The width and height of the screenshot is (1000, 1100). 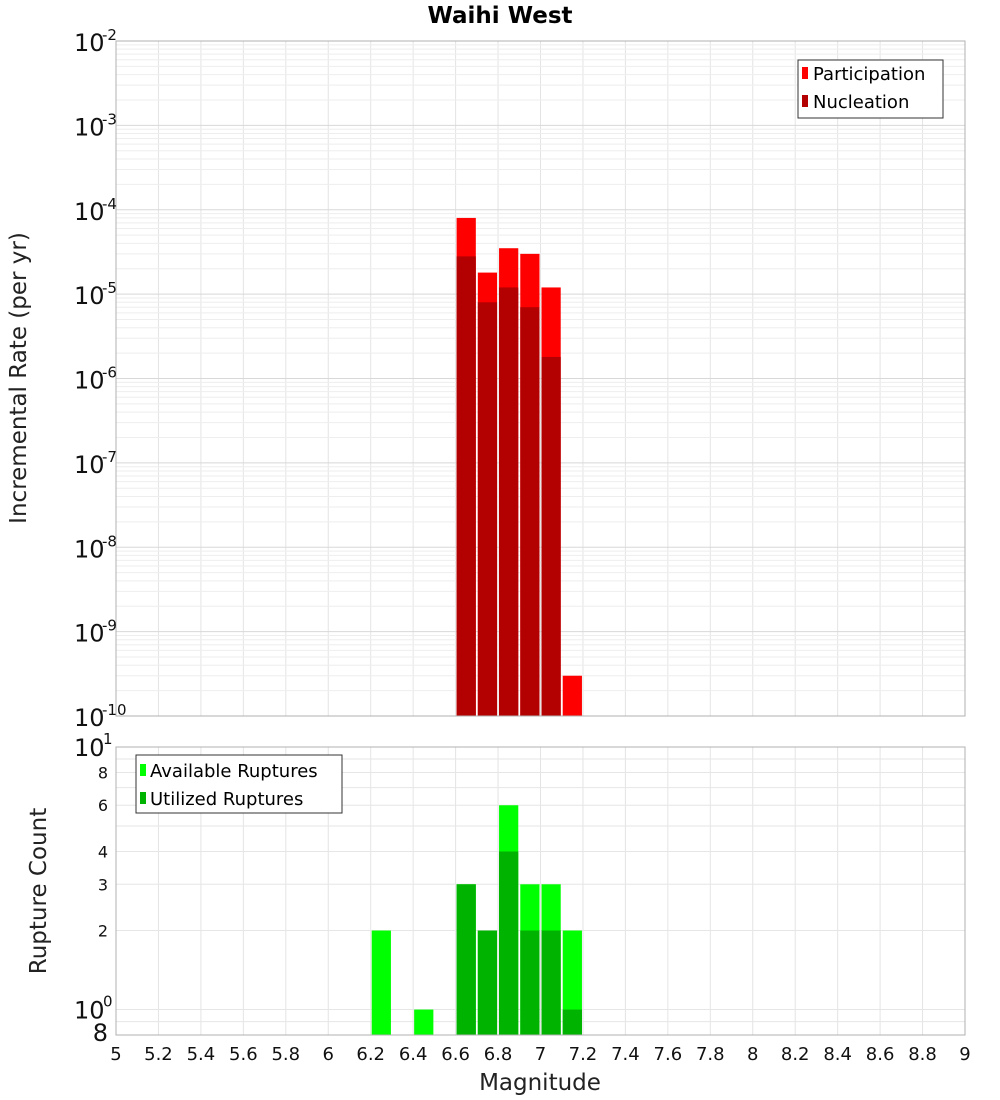 What do you see at coordinates (964, 1054) in the screenshot?
I see `x-tick-label: 9` at bounding box center [964, 1054].